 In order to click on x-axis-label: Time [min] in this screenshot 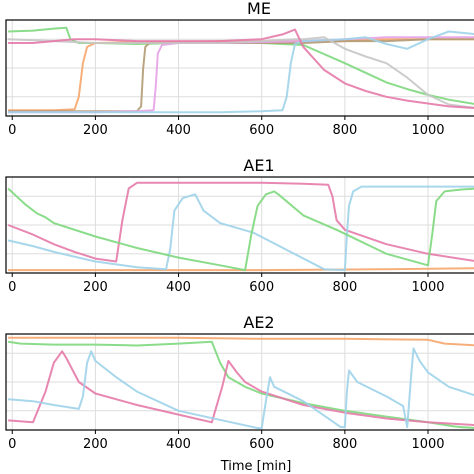, I will do `click(256, 466)`.